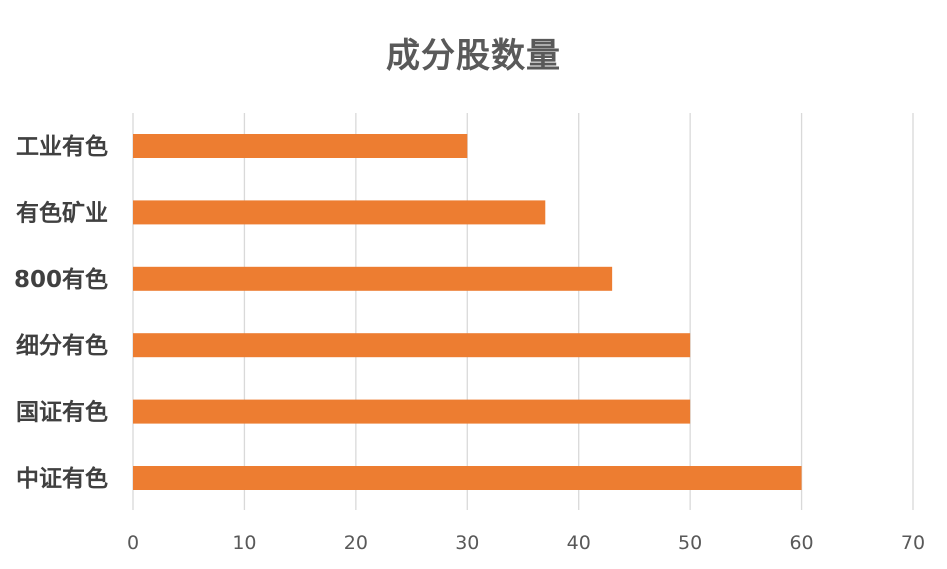  Describe the element at coordinates (62, 212) in the screenshot. I see `category-label-1: 有色矿业` at that location.